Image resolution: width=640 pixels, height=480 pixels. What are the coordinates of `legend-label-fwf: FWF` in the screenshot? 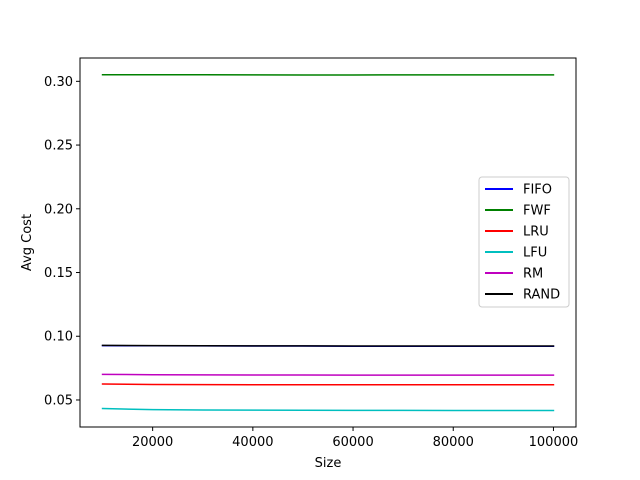 It's located at (537, 211).